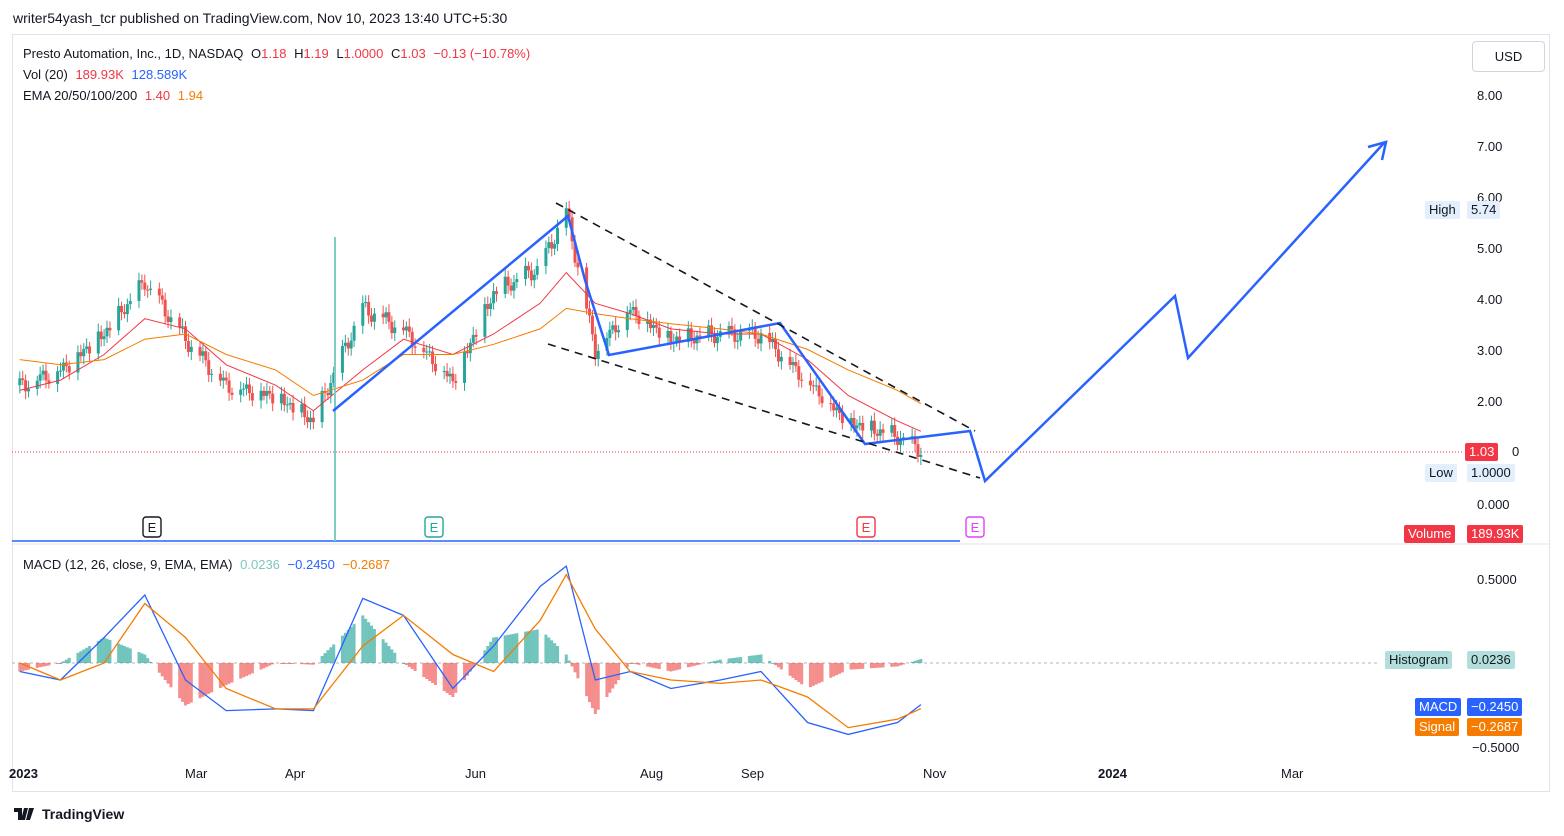 The image size is (1564, 836). What do you see at coordinates (152, 527) in the screenshot?
I see `earnings-marker-box` at bounding box center [152, 527].